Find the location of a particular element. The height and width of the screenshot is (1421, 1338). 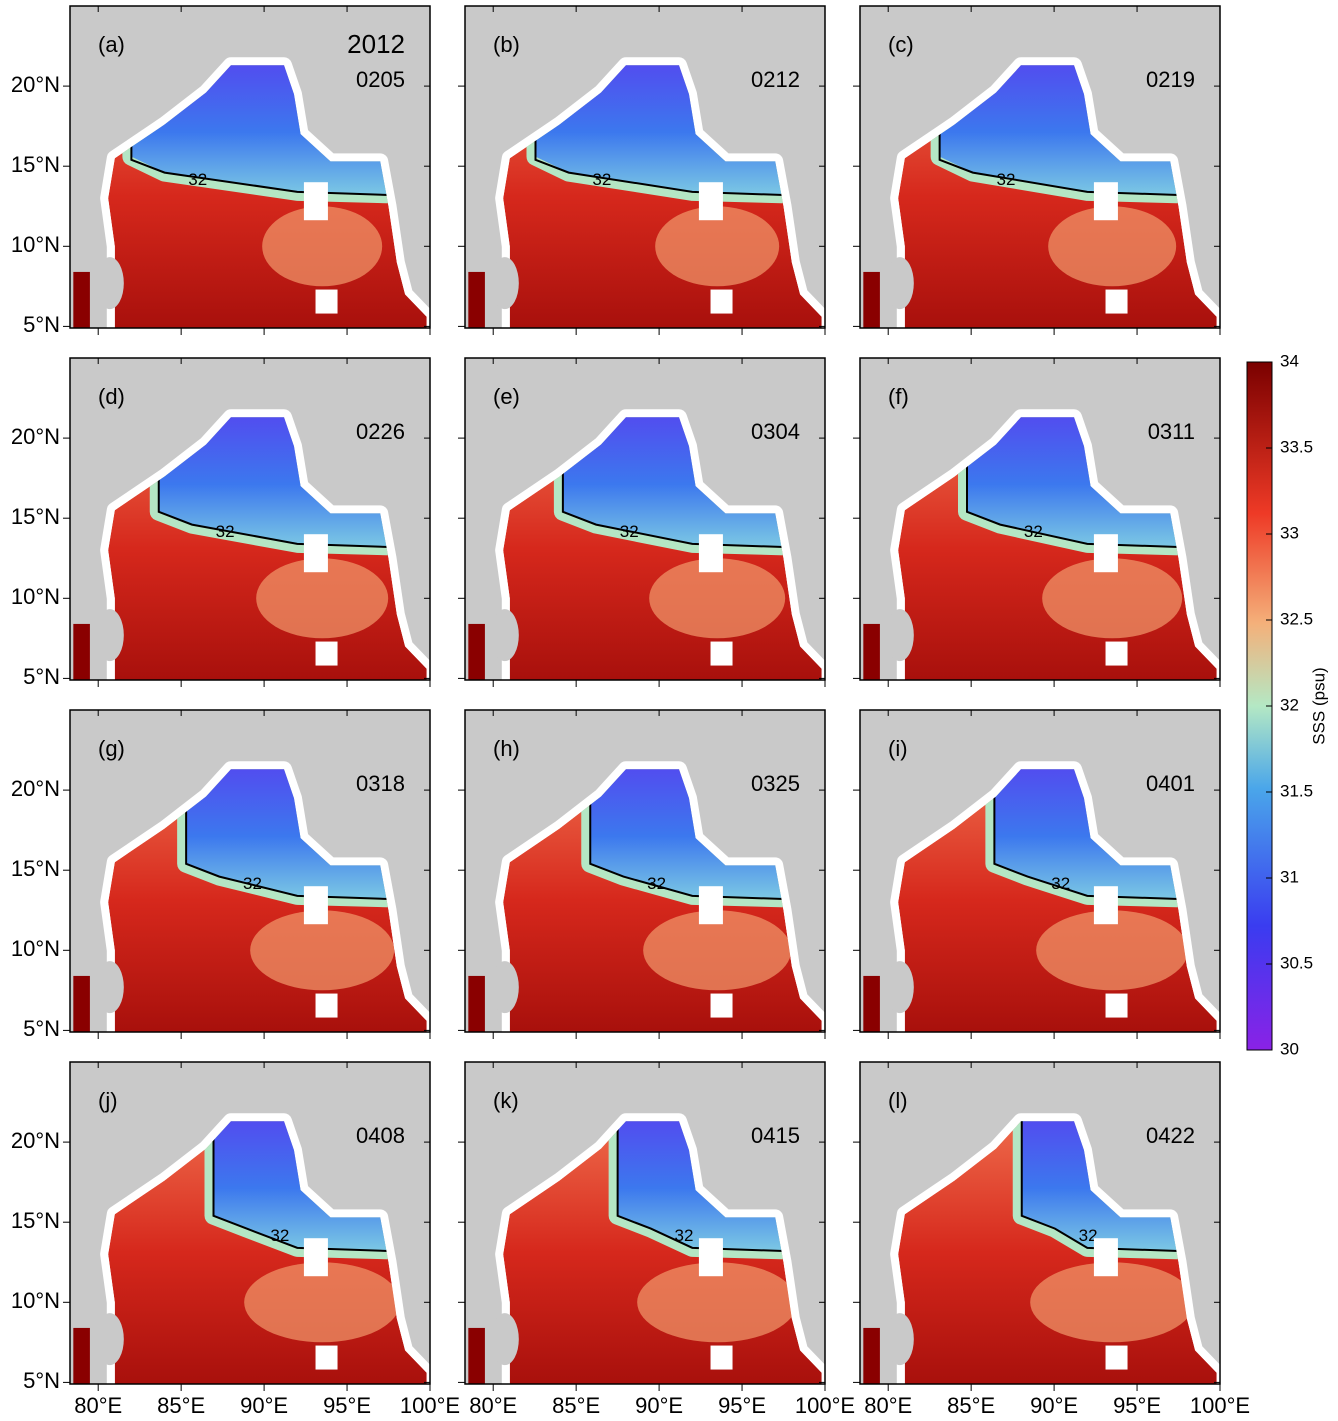

colorbar-tick-label: 33 is located at coordinates (1289, 532).